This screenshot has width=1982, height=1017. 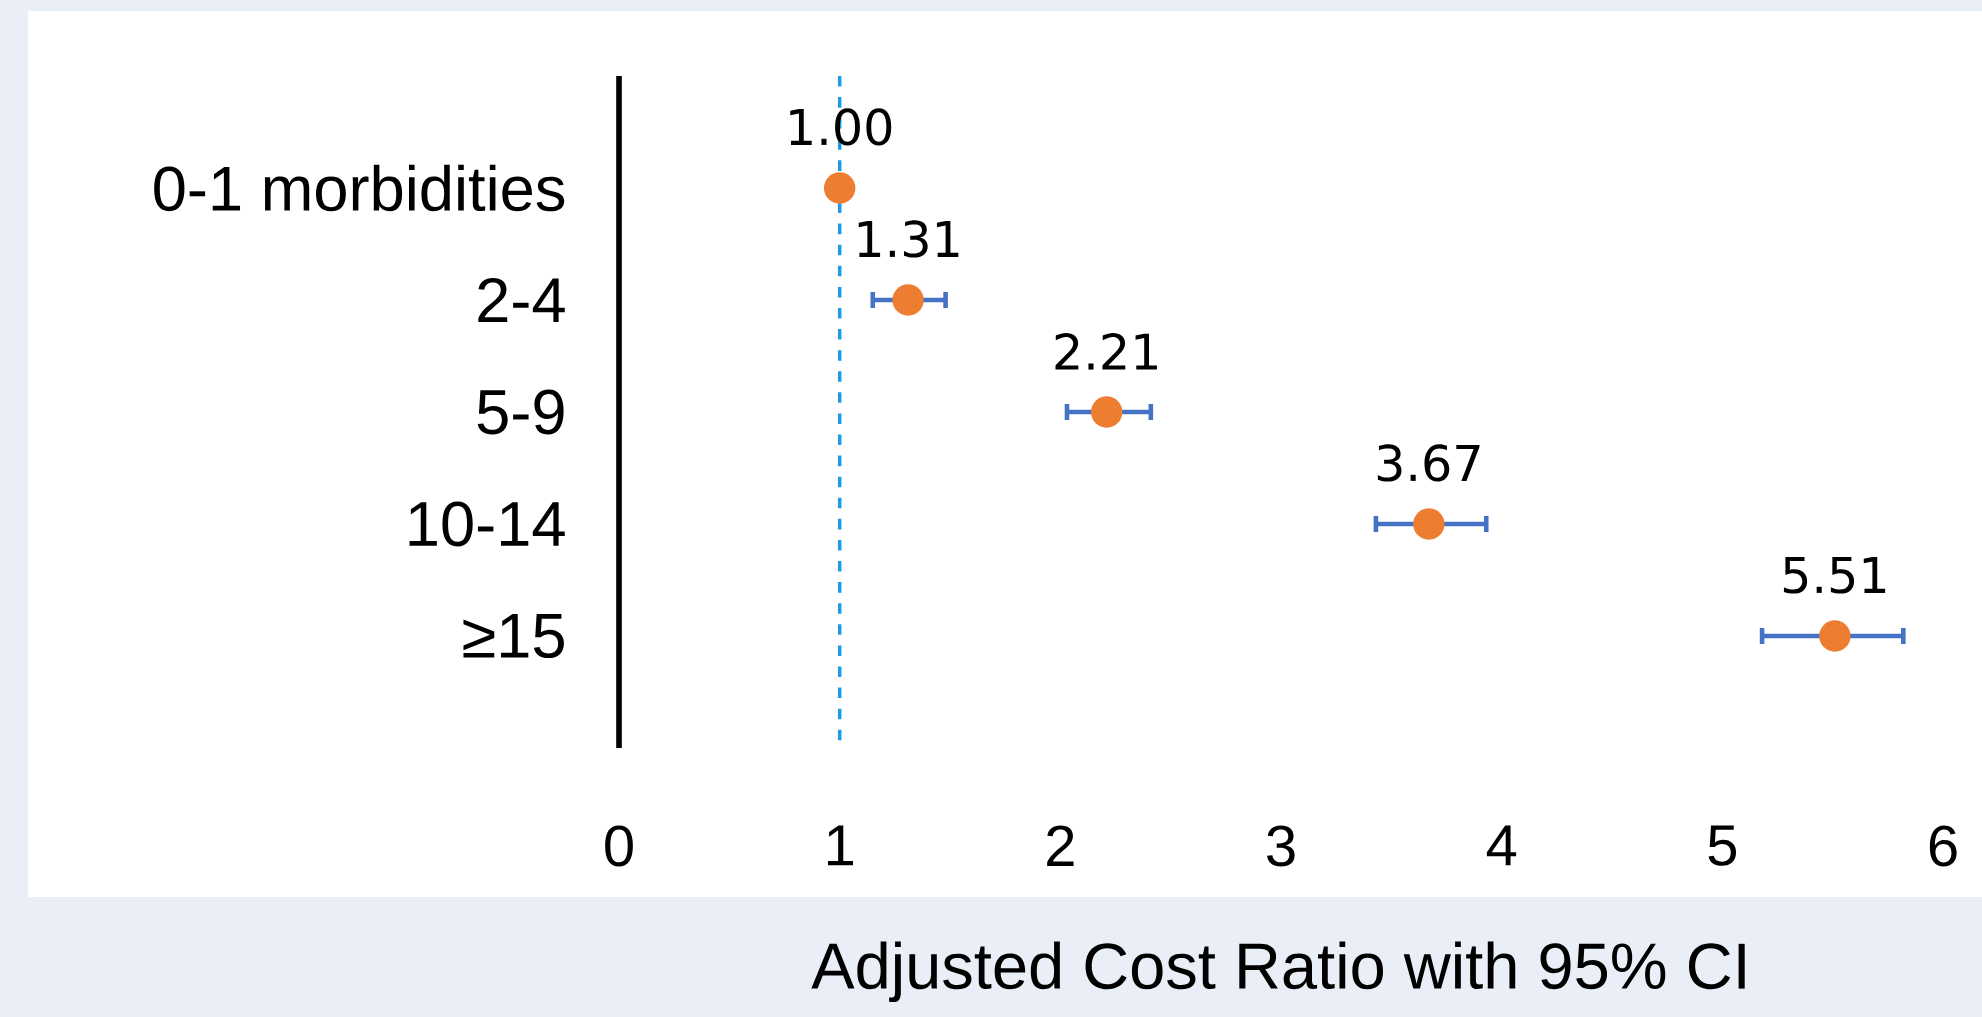 What do you see at coordinates (1060, 845) in the screenshot?
I see `x-tick-label: 2` at bounding box center [1060, 845].